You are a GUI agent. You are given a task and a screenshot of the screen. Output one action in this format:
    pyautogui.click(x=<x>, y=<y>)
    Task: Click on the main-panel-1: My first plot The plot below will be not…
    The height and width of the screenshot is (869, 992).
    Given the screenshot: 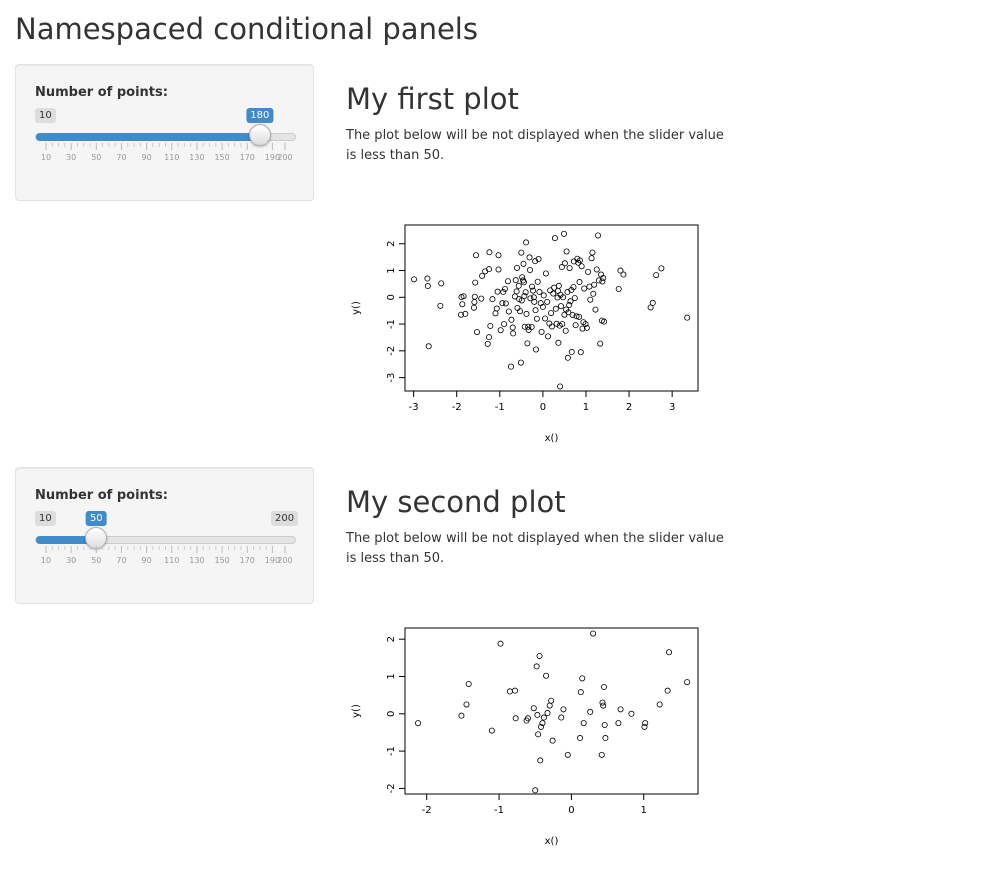 What is the action you would take?
    pyautogui.click(x=546, y=124)
    